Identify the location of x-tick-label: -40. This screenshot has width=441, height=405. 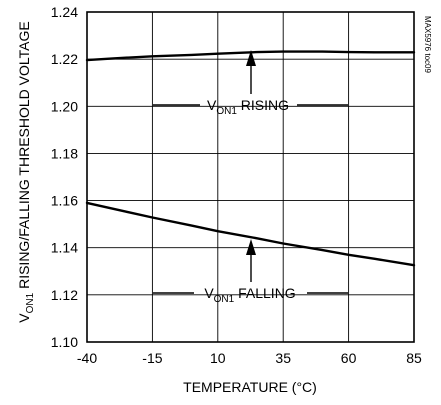
(87, 358).